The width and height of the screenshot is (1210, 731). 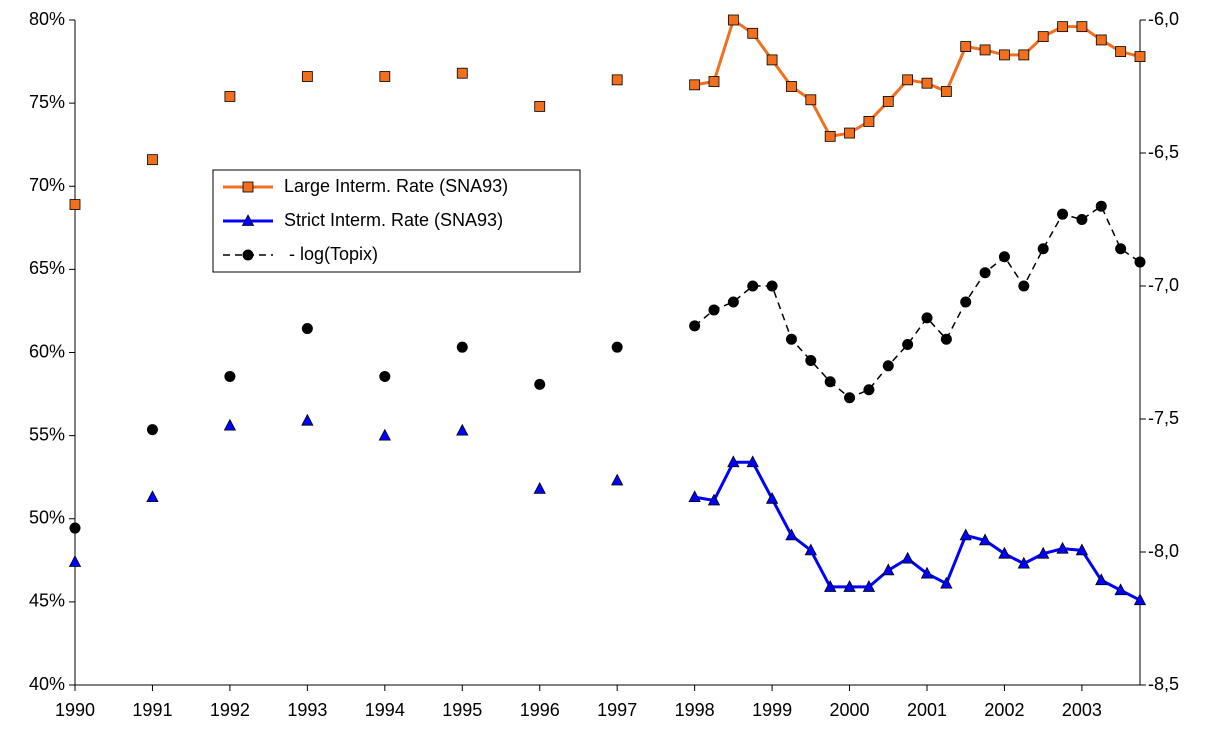 I want to click on legend-label: Strict Interm. Rate (SNA93), so click(x=393, y=220).